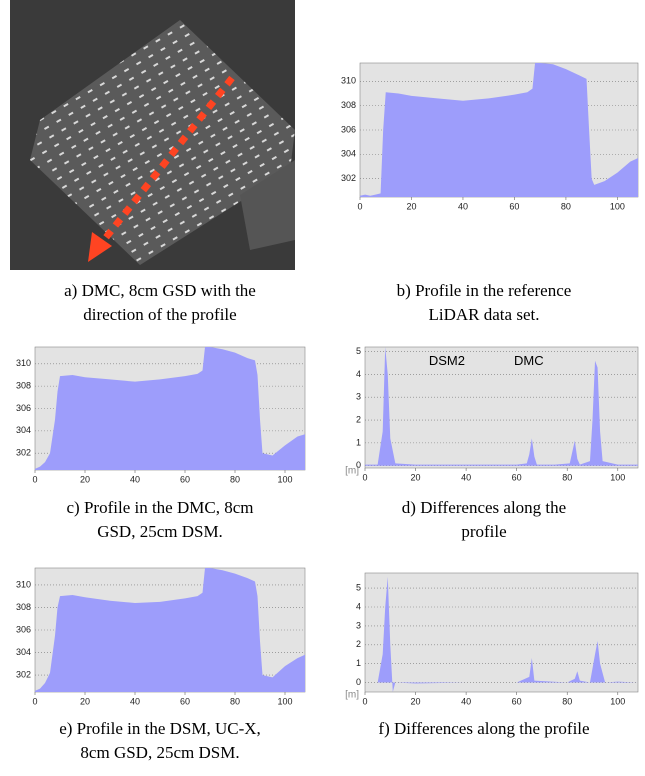  I want to click on caption: LiDAR data set., so click(484, 314).